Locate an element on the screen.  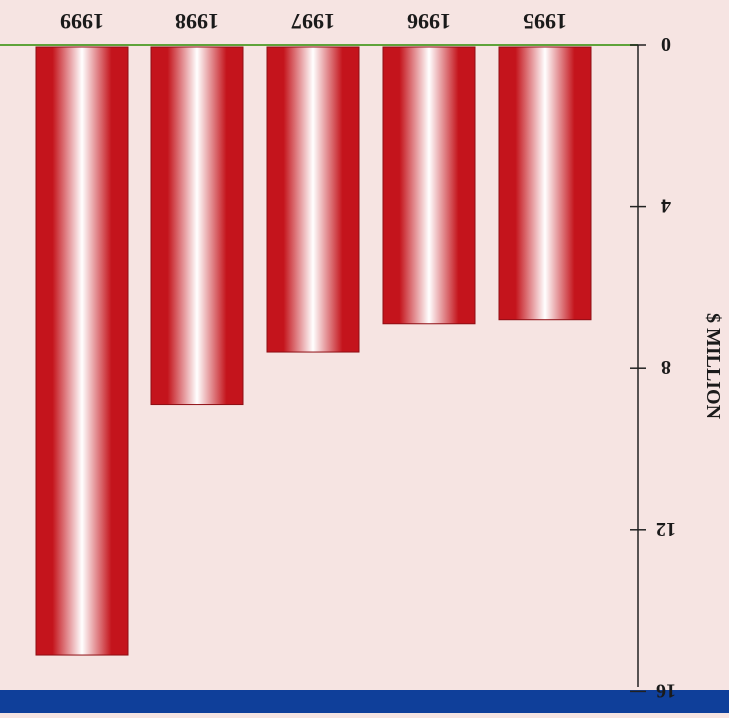
category-label-1996: 1996 is located at coordinates (429, 21).